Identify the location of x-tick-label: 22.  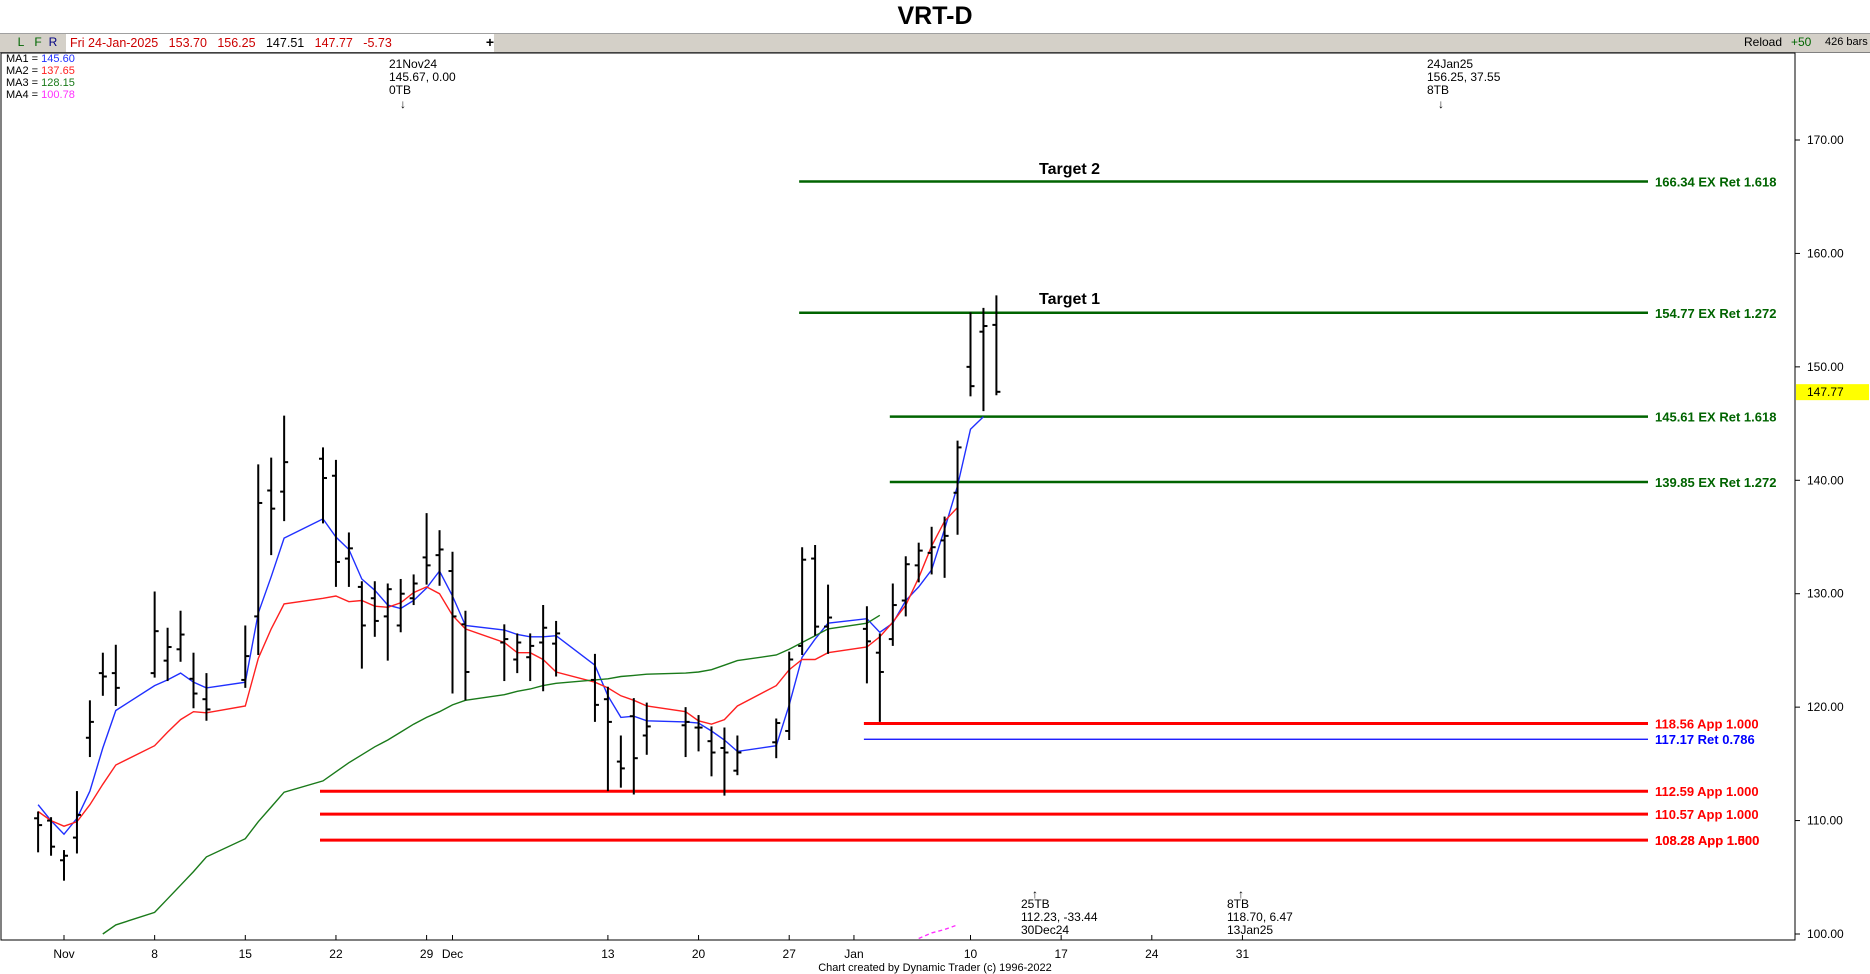
(336, 954).